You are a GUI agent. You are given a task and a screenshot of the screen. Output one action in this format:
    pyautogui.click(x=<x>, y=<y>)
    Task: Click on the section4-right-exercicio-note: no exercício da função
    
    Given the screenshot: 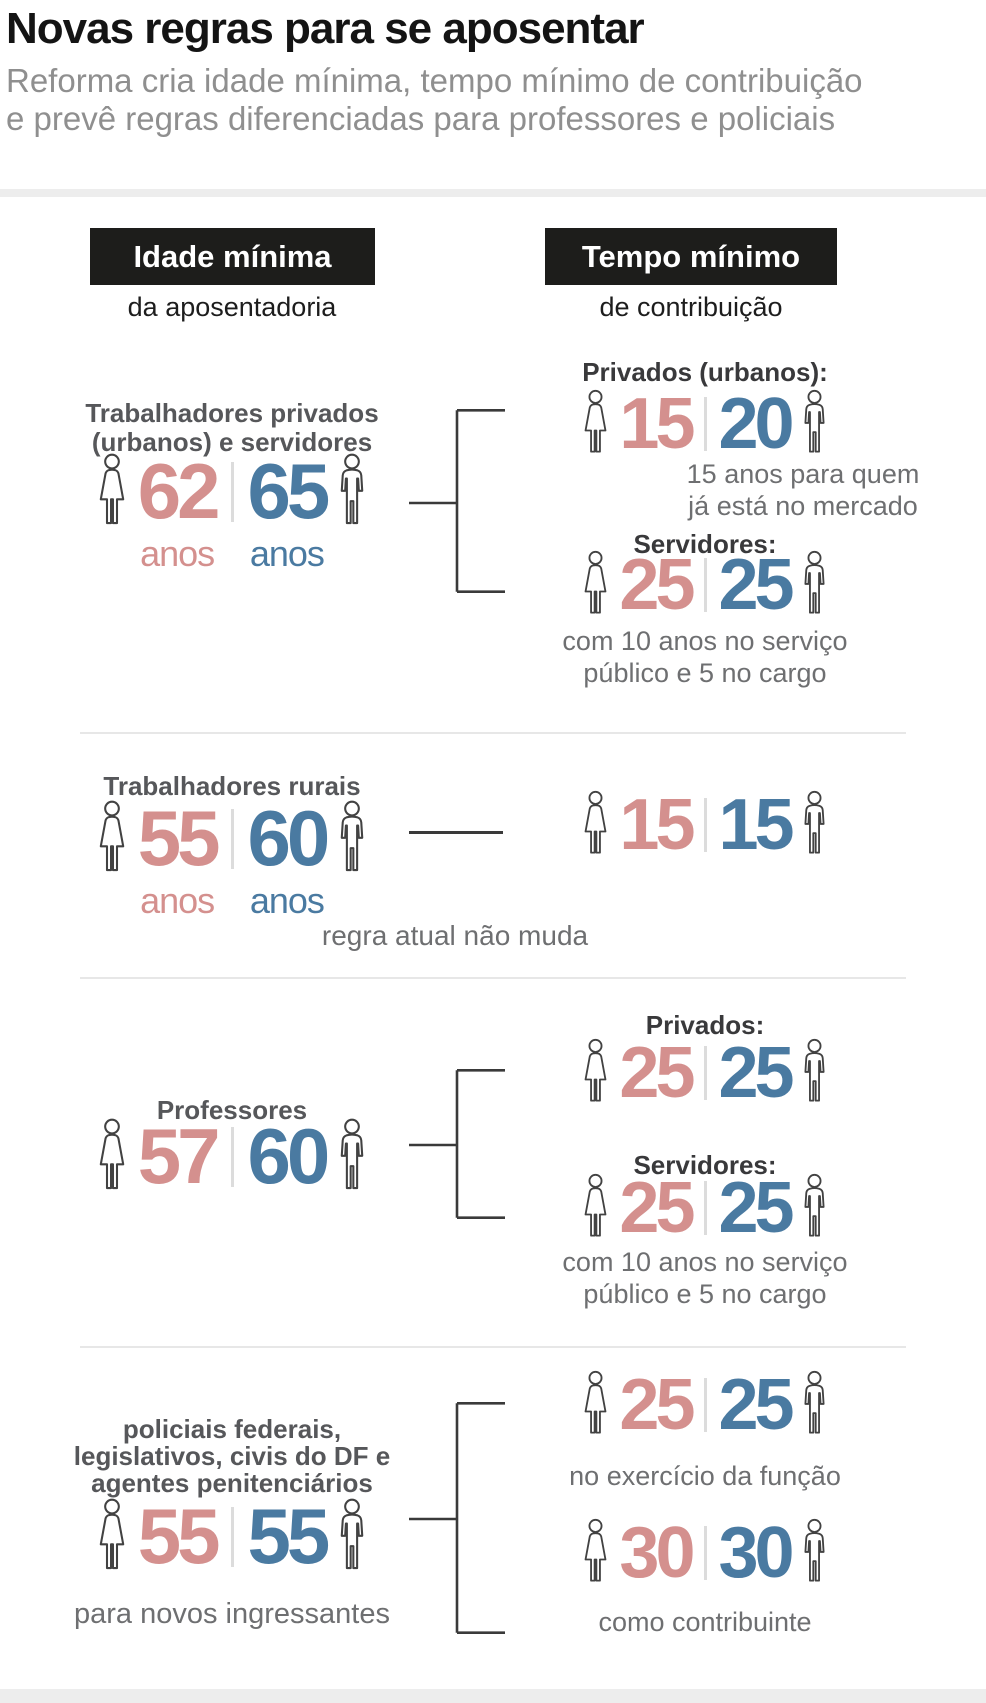 What is the action you would take?
    pyautogui.click(x=705, y=1476)
    